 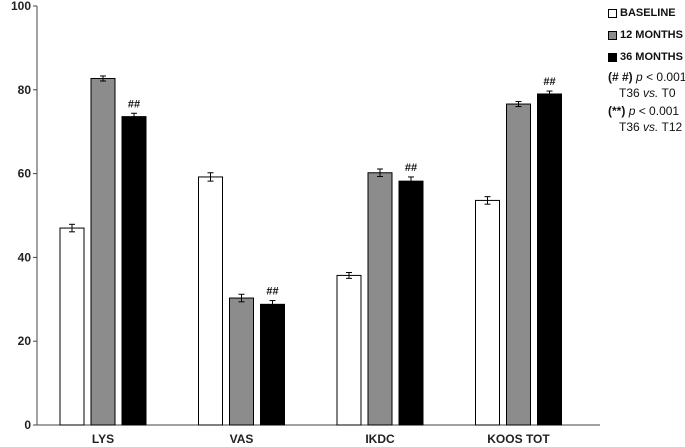 What do you see at coordinates (646, 119) in the screenshot?
I see `significance-note-t12: (**) p < 0.001 T36 vs. T12` at bounding box center [646, 119].